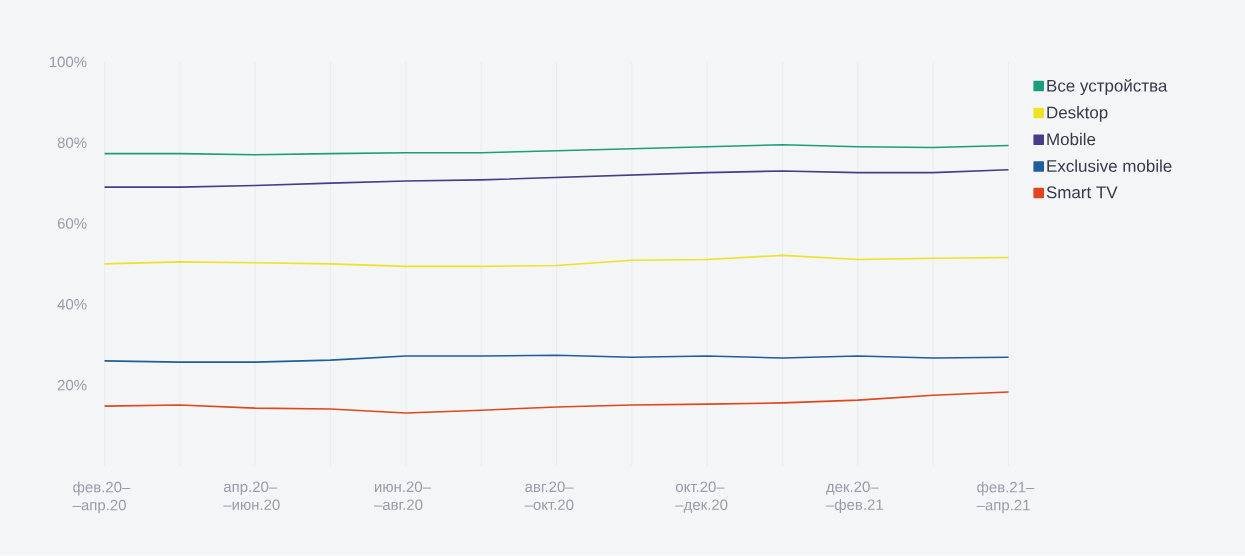  What do you see at coordinates (854, 497) in the screenshot?
I see `x-tick-label: дек.20– –фев.21` at bounding box center [854, 497].